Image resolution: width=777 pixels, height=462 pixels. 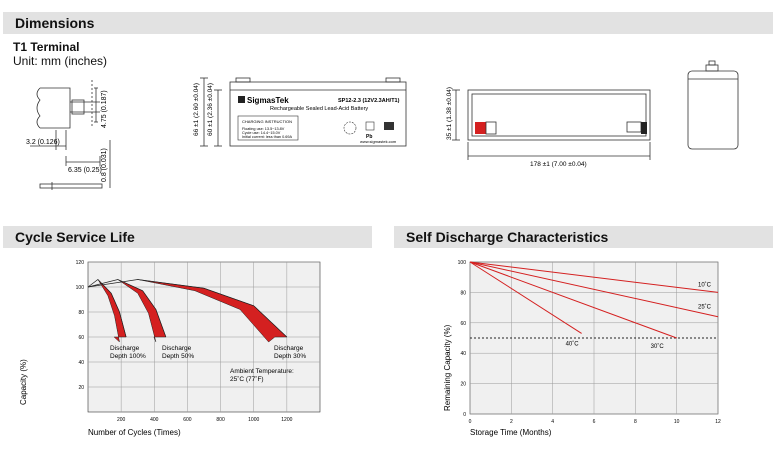 I want to click on label-30-line2: Depth 30%, so click(x=290, y=356).